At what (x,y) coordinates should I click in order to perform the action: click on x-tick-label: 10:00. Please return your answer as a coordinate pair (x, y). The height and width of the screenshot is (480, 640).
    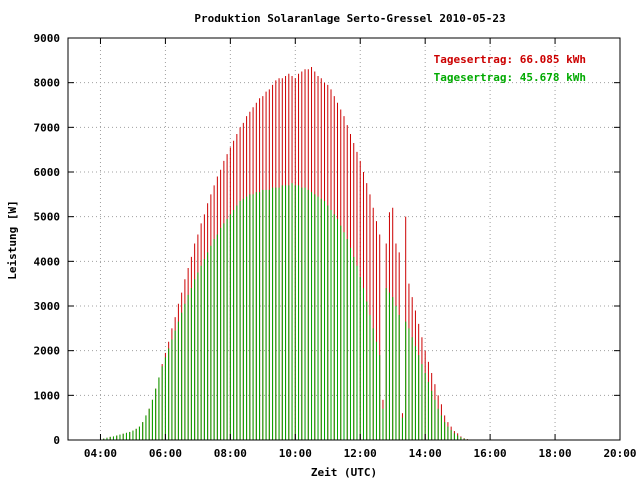
    Looking at the image, I should click on (295, 453).